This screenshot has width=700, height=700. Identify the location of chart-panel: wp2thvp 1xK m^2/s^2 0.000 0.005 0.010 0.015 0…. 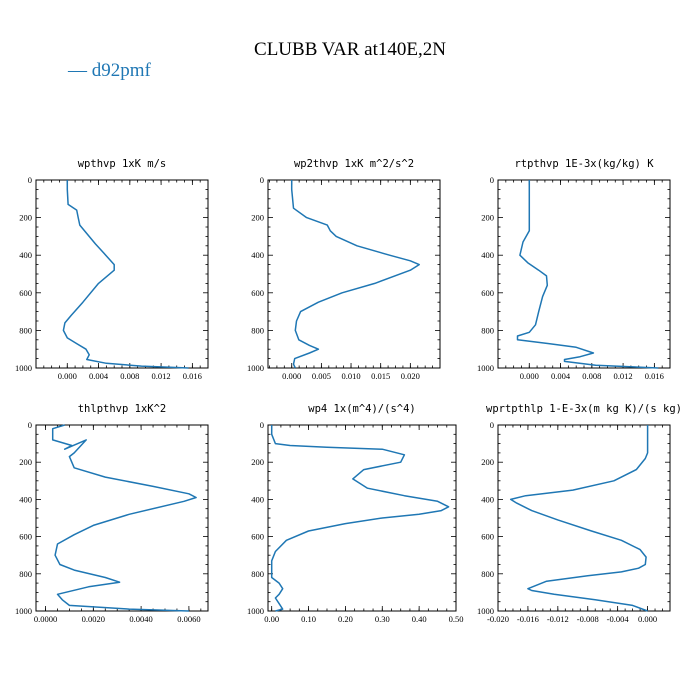
(344, 269).